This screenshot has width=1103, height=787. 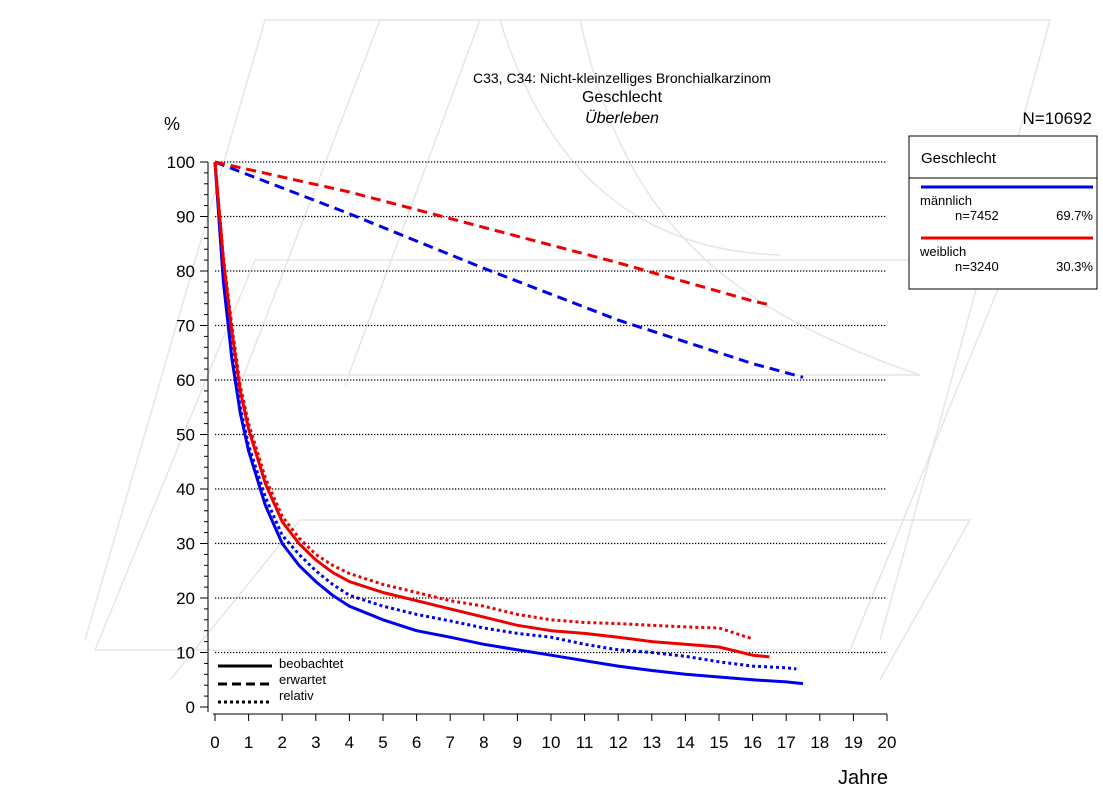 What do you see at coordinates (311, 663) in the screenshot?
I see `style-legend-label-observed: beobachtet` at bounding box center [311, 663].